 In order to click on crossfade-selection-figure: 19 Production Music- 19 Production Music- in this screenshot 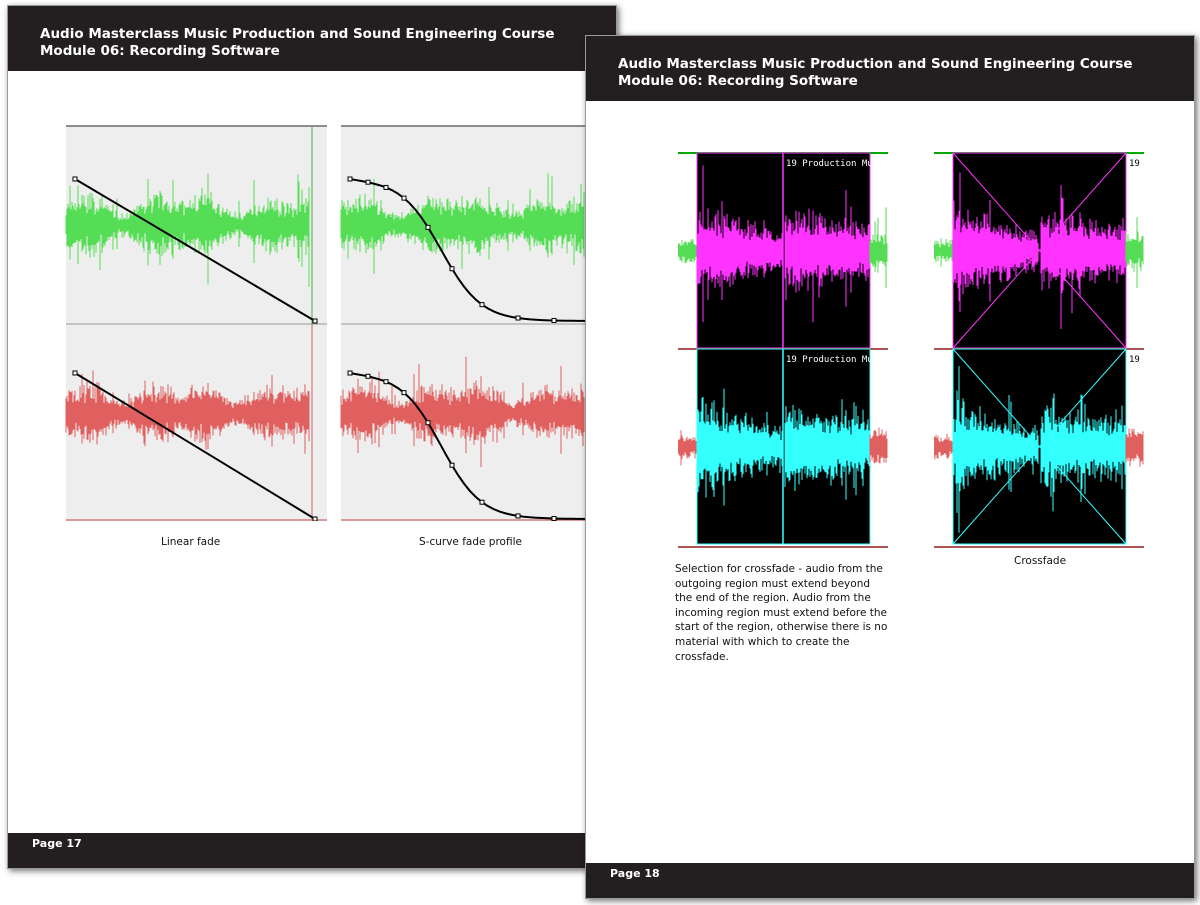, I will do `click(783, 350)`.